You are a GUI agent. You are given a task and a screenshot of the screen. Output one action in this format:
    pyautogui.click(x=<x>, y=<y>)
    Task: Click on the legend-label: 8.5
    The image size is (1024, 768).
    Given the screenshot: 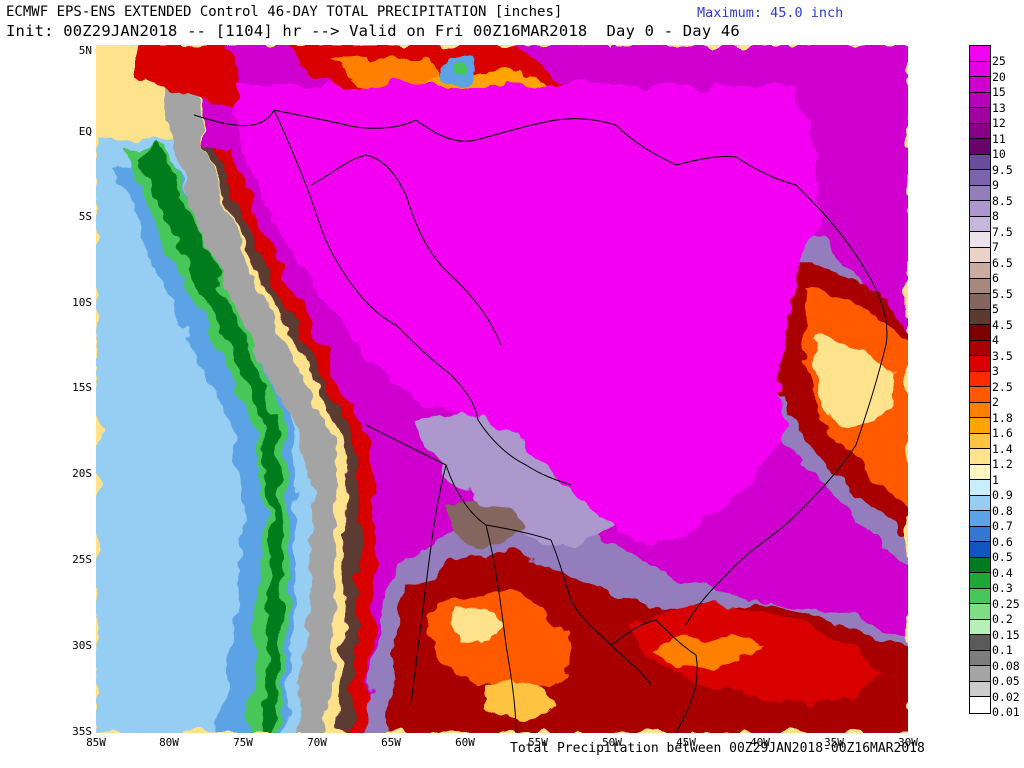 What is the action you would take?
    pyautogui.click(x=1002, y=200)
    